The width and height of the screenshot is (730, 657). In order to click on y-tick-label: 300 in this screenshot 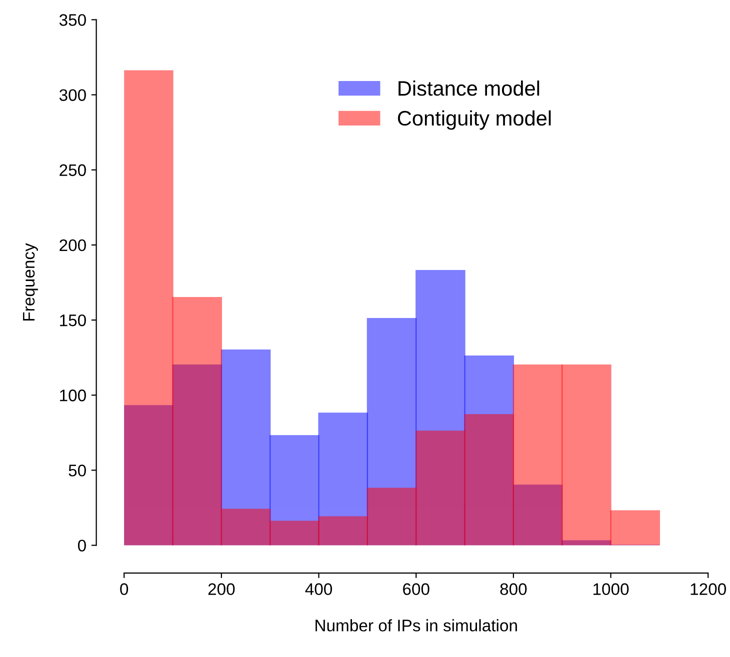, I will do `click(72, 95)`.